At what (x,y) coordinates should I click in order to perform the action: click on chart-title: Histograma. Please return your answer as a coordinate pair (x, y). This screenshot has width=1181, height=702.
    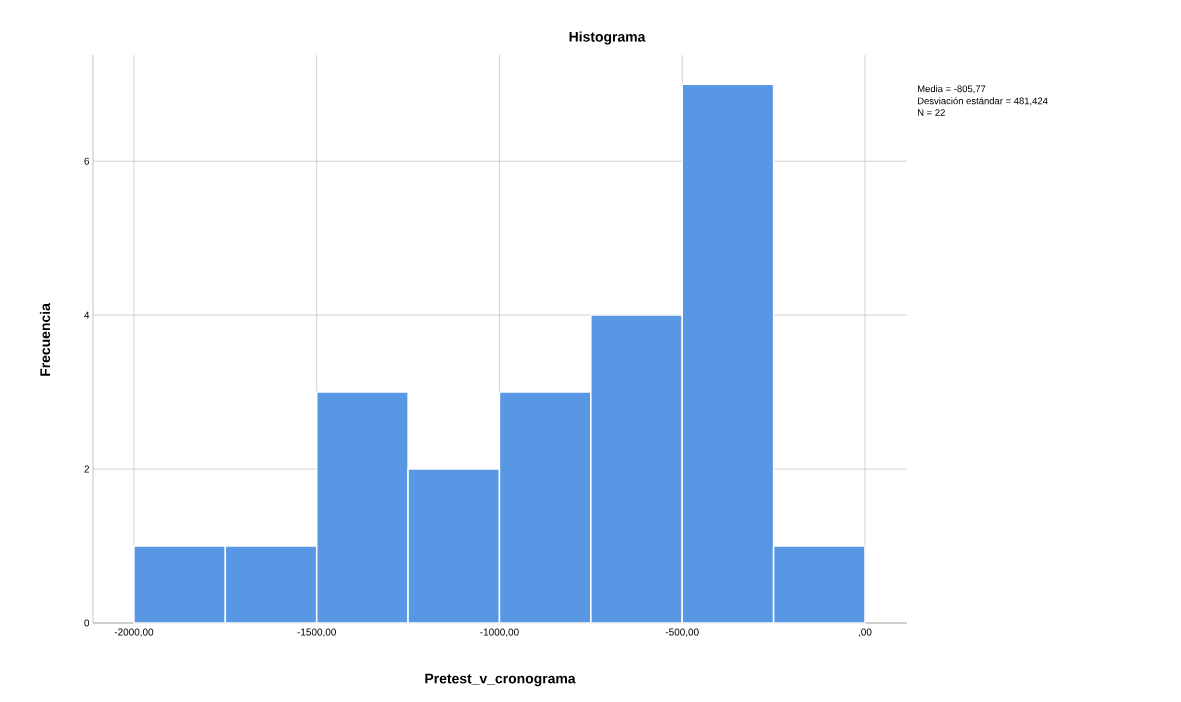
    Looking at the image, I should click on (607, 38).